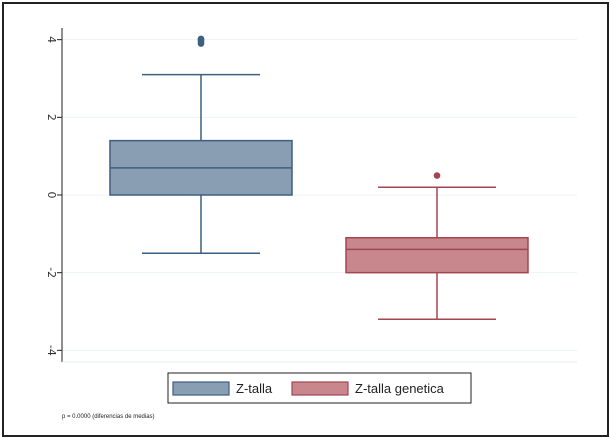  I want to click on legend-label: Z-talla, so click(254, 388).